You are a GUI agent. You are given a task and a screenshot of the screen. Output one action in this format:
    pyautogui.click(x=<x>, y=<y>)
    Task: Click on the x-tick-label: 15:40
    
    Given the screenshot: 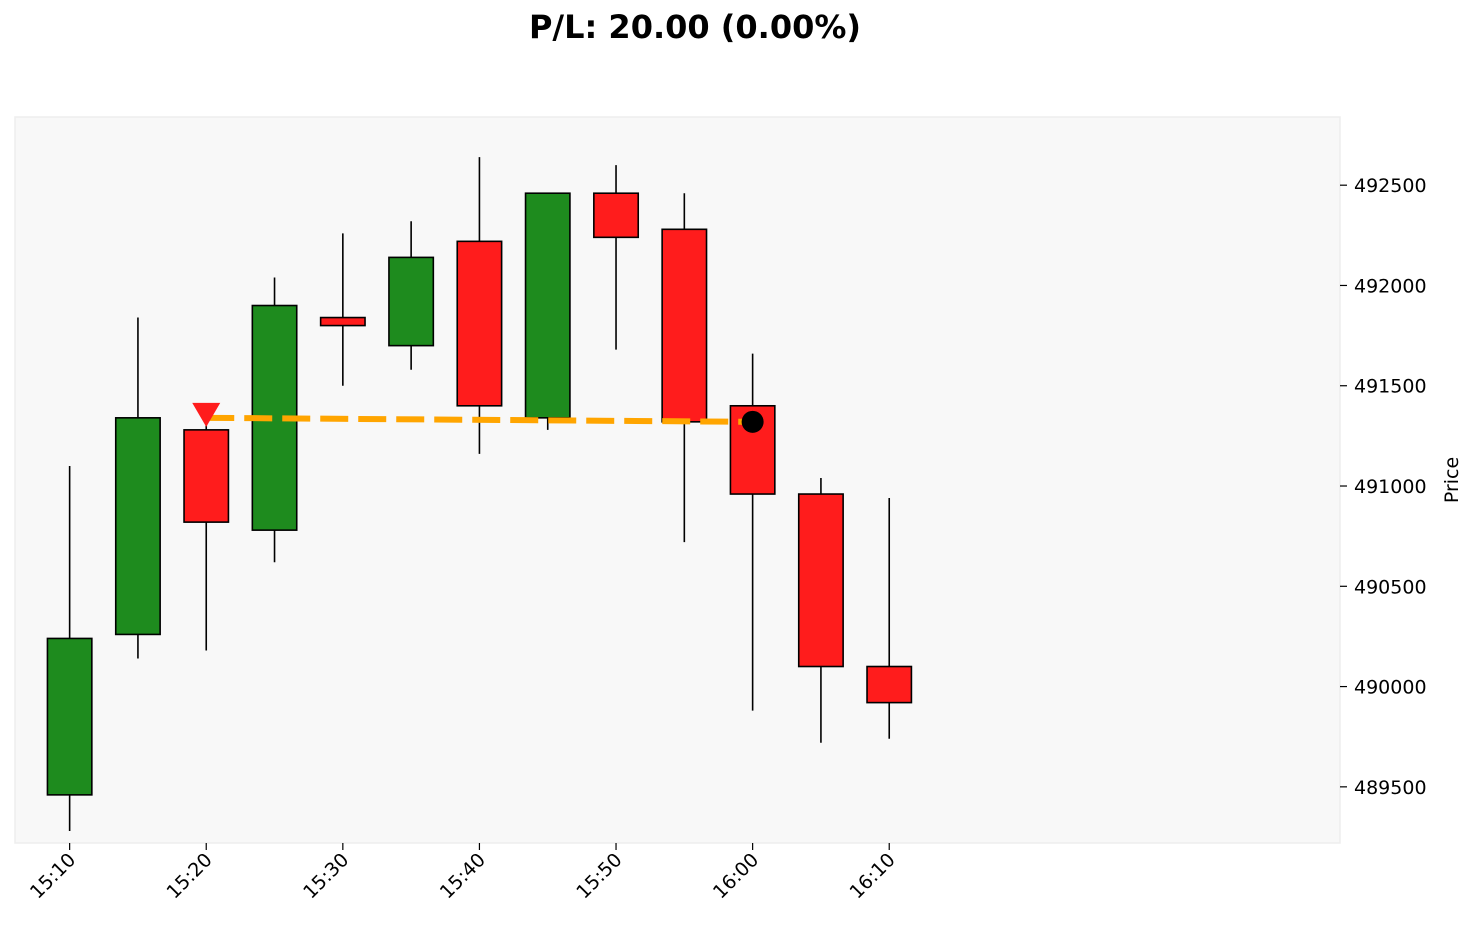 What is the action you would take?
    pyautogui.click(x=463, y=876)
    